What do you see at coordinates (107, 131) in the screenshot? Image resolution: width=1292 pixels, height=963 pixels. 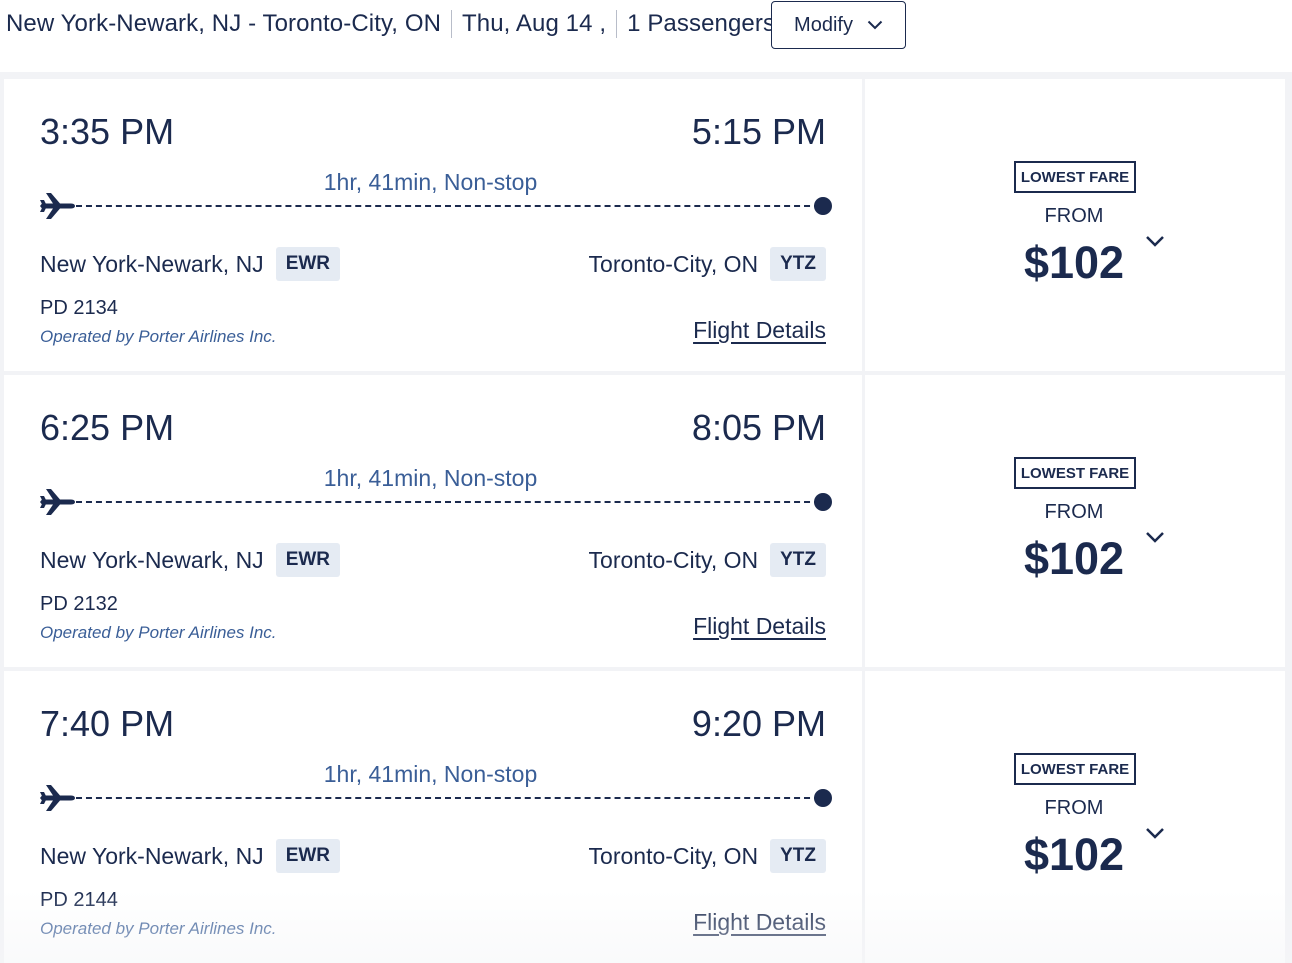 I see `departure-time: 3:35 PM` at bounding box center [107, 131].